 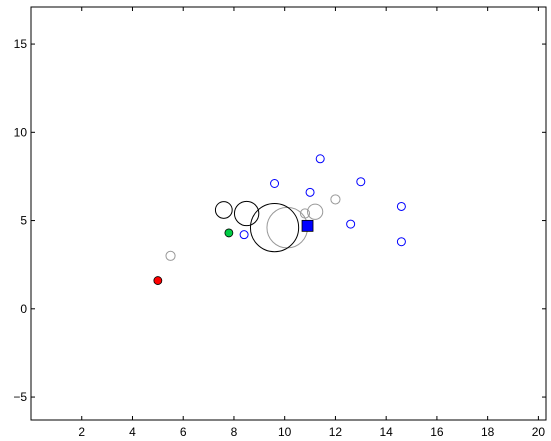 I want to click on x-tick-label: 16, so click(x=437, y=432).